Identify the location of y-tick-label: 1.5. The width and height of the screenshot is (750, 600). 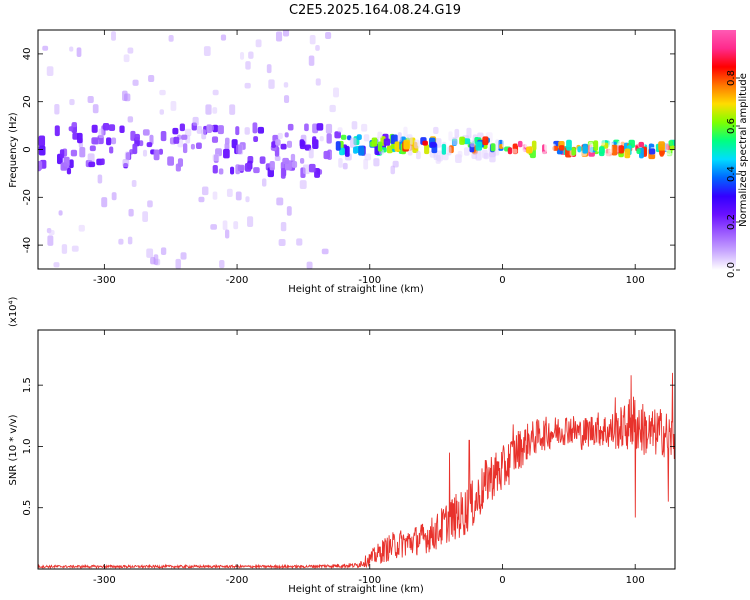
(27, 385).